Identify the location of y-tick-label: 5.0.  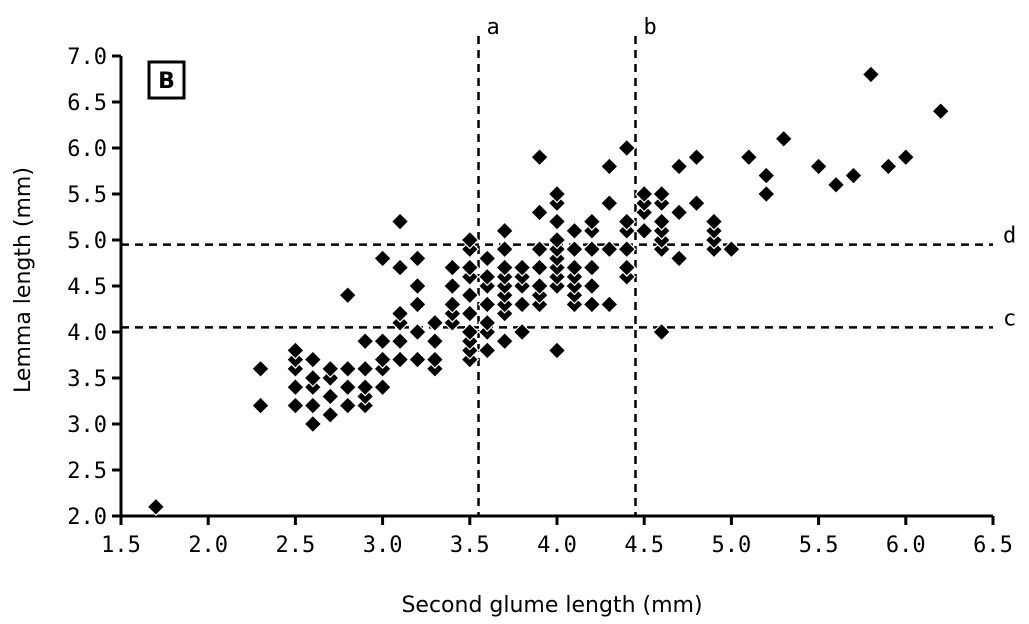
(87, 241).